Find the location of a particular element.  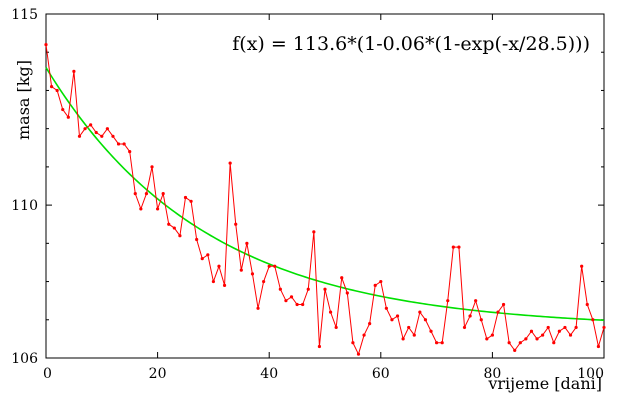

x-tick-label: 60 is located at coordinates (381, 374).